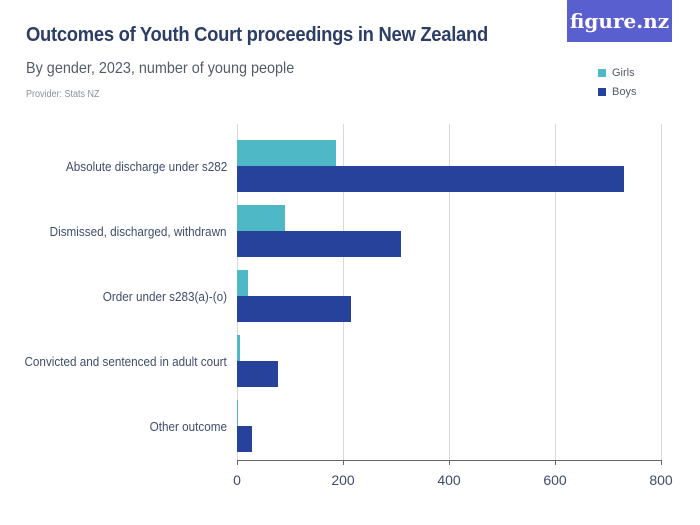 Image resolution: width=700 pixels, height=525 pixels. I want to click on figure-nz-logo: figure.nz, so click(619, 21).